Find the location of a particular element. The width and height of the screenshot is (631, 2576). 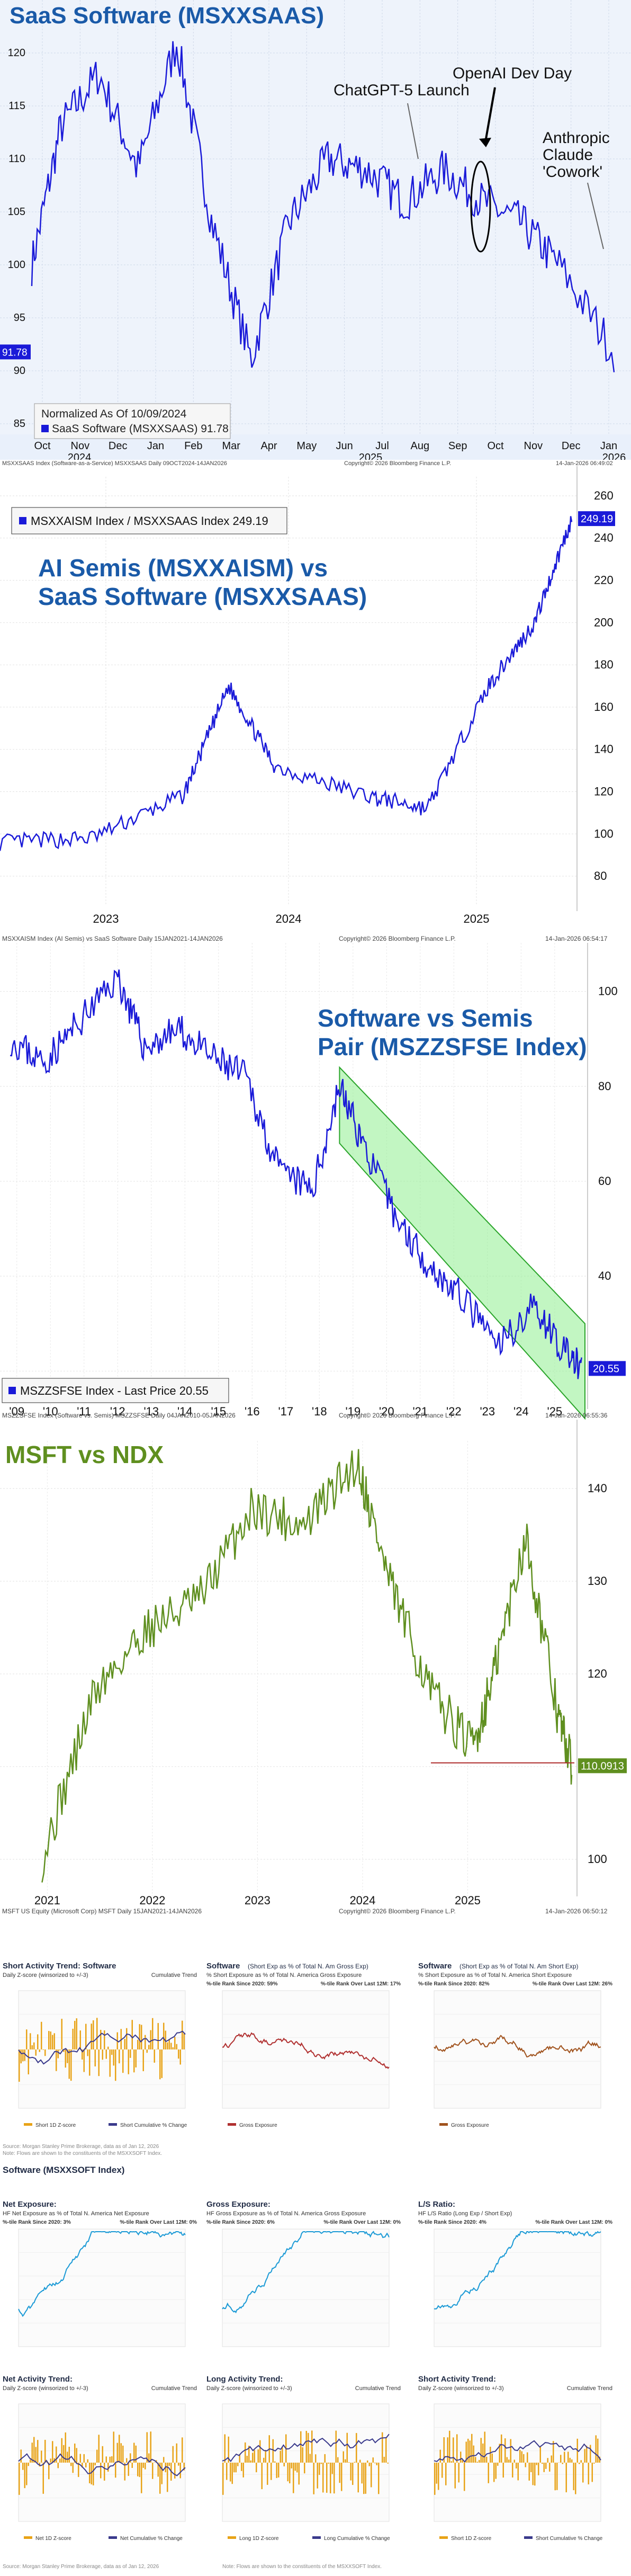

legend-label: Short 1D Z-score is located at coordinates (55, 2125).